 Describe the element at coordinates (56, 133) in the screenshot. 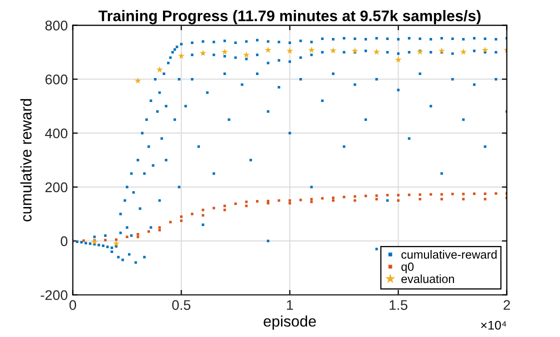

I see `y-tick-label: 400` at that location.